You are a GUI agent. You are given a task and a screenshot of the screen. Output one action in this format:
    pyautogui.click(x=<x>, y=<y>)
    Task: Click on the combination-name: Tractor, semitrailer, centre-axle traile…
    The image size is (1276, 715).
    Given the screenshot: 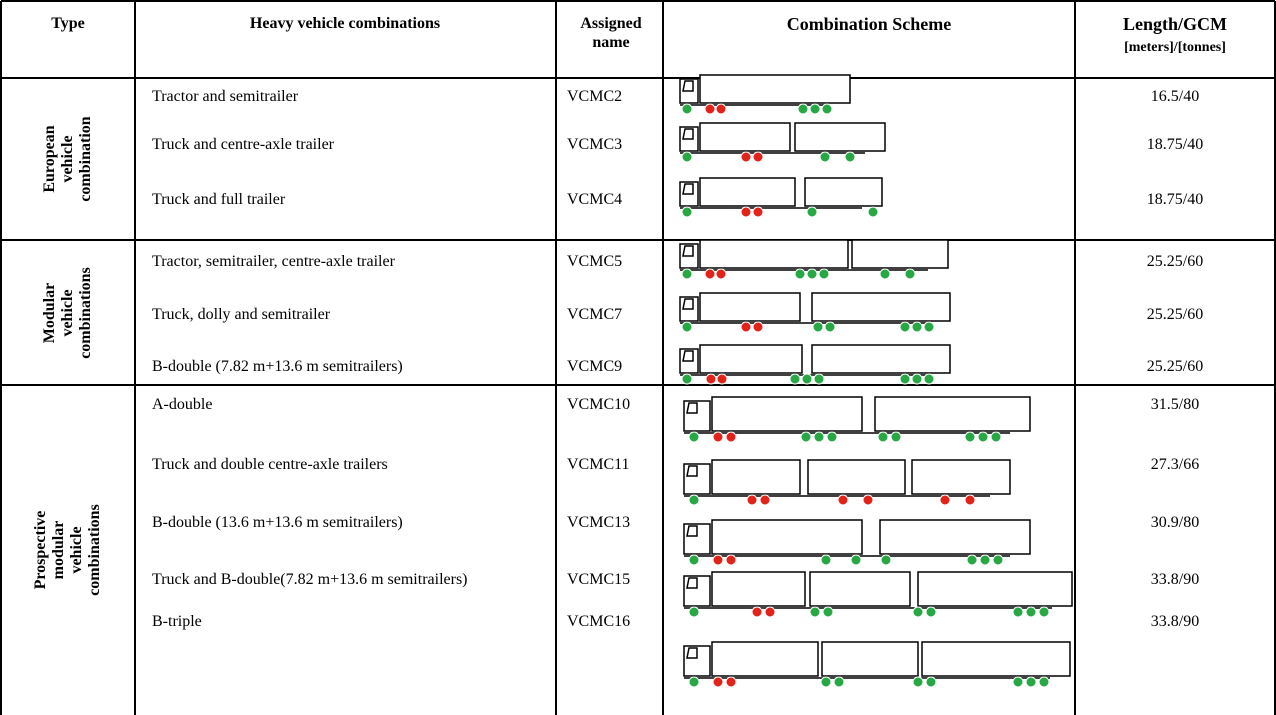 What is the action you would take?
    pyautogui.click(x=273, y=261)
    